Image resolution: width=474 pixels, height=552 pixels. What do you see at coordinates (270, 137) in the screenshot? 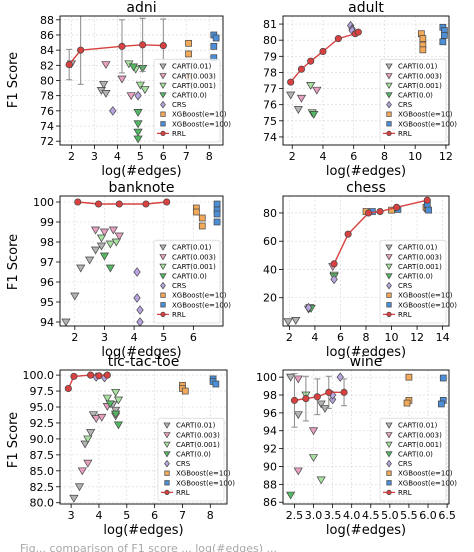
I see `y-tick-label: 74` at bounding box center [270, 137].